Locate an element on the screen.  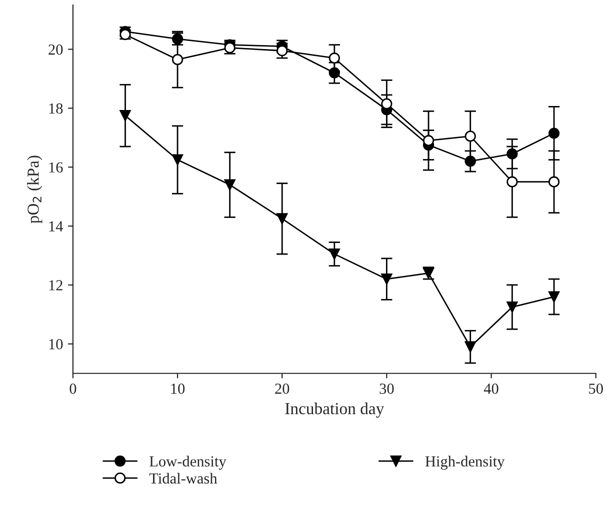
legend-label: Tidal-wash is located at coordinates (183, 478).